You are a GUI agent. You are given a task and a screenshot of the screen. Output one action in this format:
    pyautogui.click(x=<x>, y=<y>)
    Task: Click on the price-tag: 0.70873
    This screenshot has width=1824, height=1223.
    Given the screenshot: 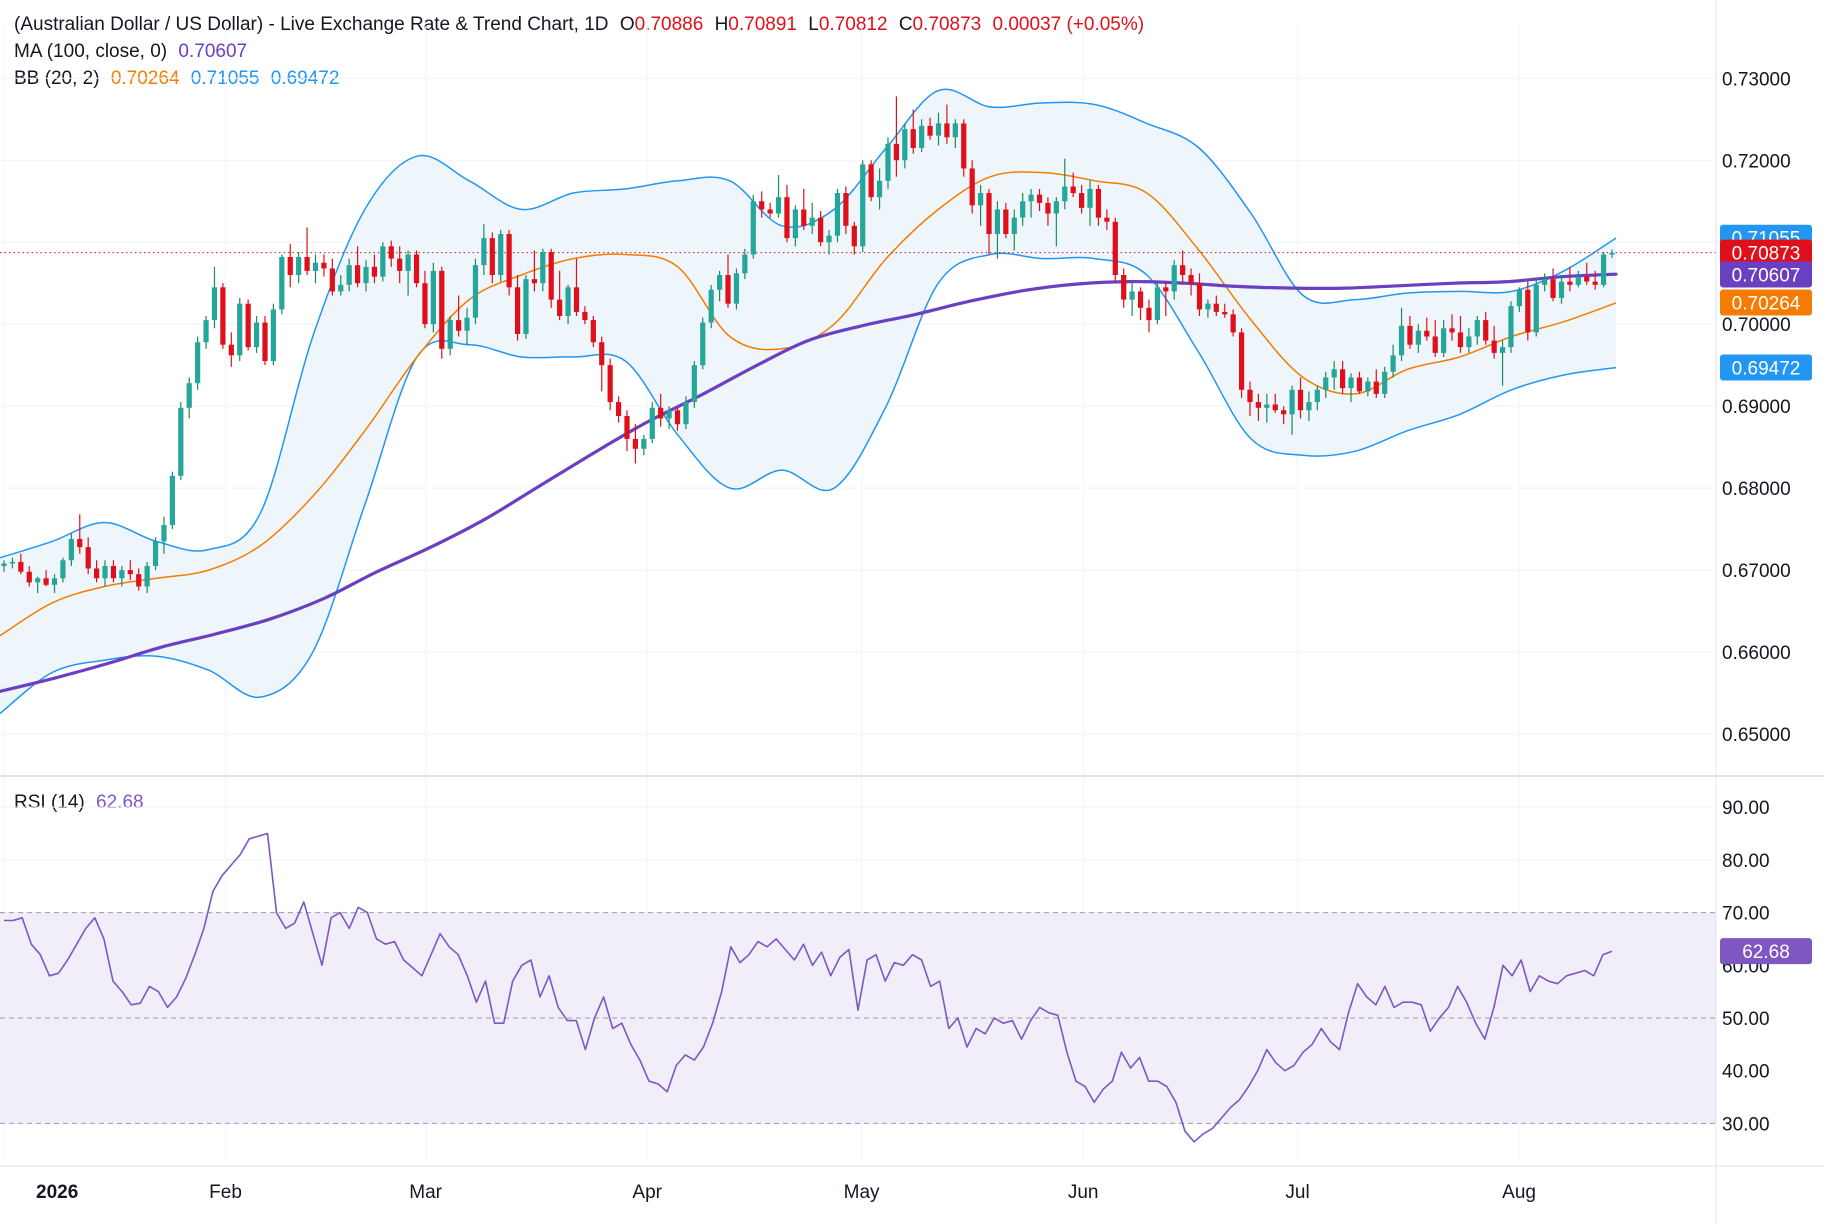 What is the action you would take?
    pyautogui.click(x=1766, y=252)
    